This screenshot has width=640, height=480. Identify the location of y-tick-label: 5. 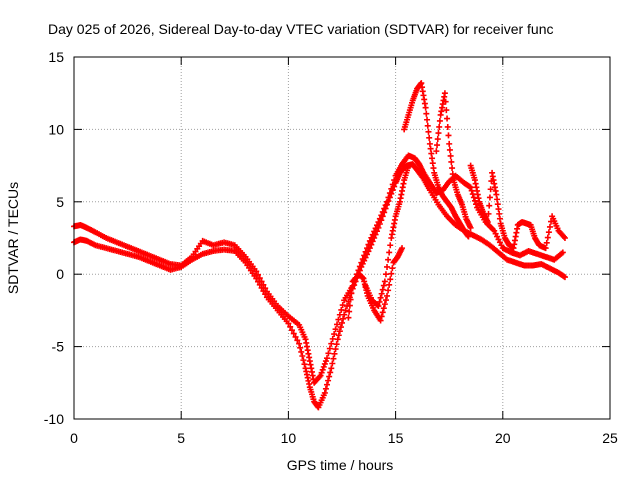
(60, 202).